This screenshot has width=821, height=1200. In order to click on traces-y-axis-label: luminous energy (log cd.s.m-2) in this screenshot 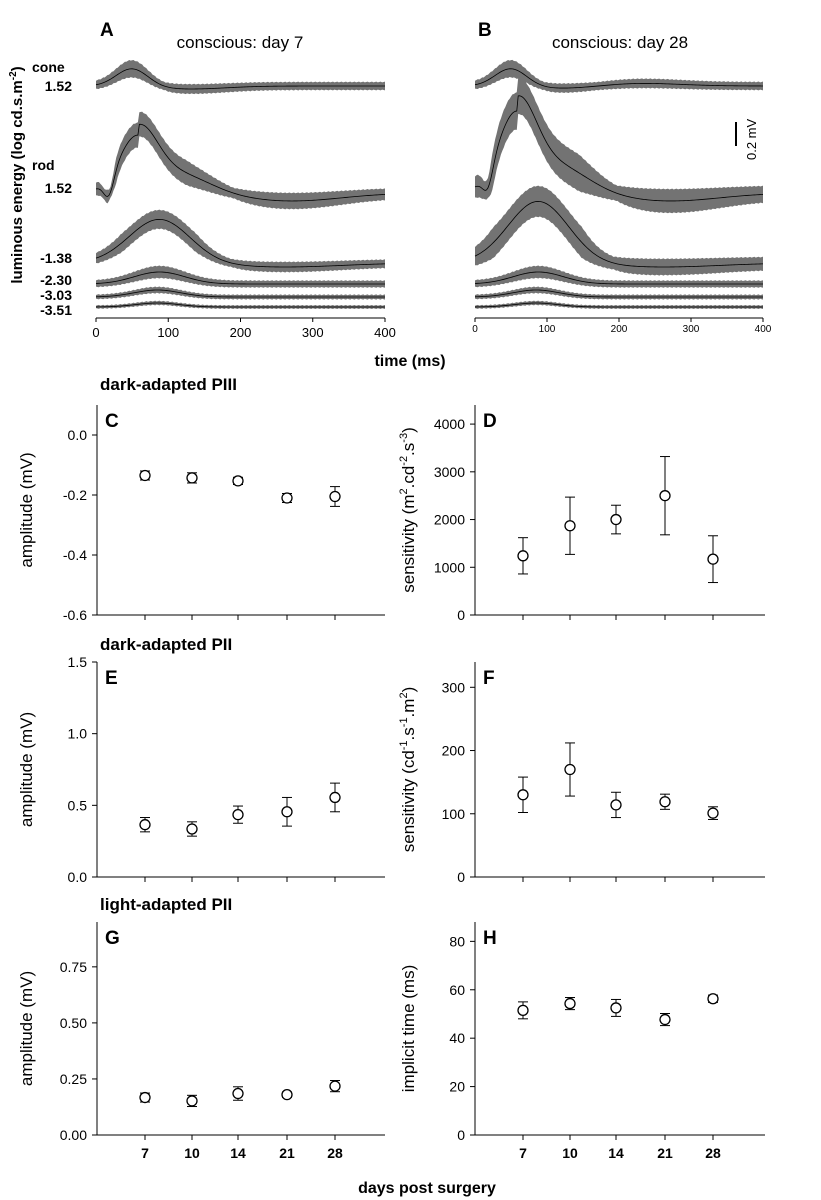, I will do `click(17, 174)`.